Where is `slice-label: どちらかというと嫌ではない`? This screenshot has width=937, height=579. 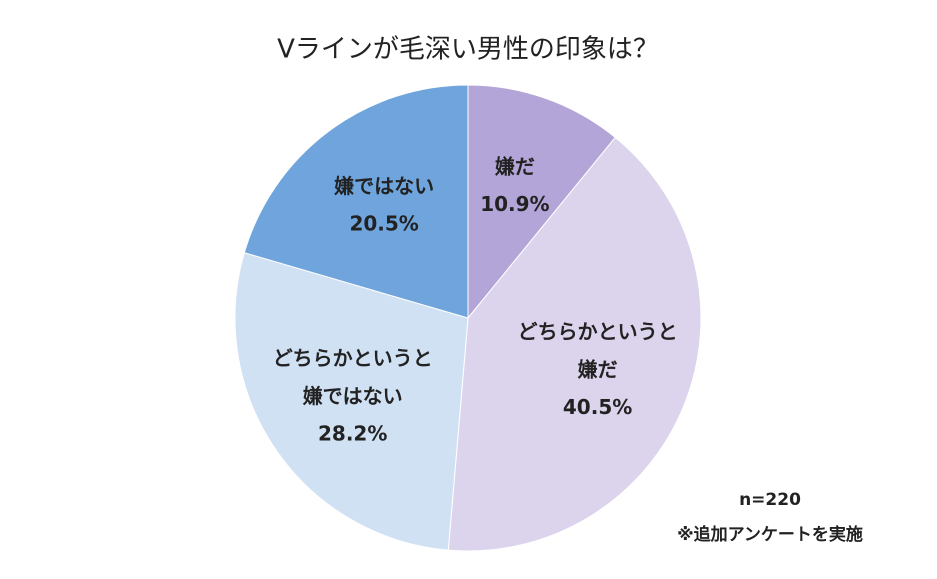 slice-label: どちらかというと嫌ではない is located at coordinates (353, 377).